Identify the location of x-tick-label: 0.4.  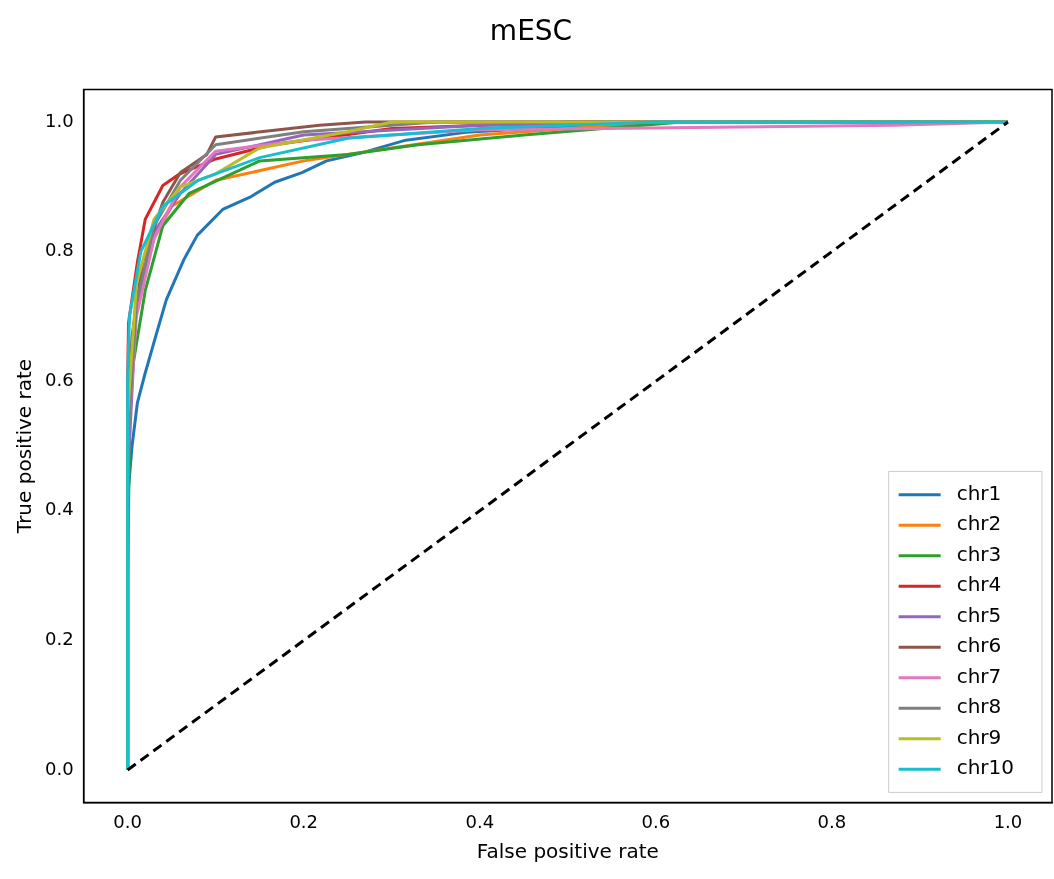
(480, 821).